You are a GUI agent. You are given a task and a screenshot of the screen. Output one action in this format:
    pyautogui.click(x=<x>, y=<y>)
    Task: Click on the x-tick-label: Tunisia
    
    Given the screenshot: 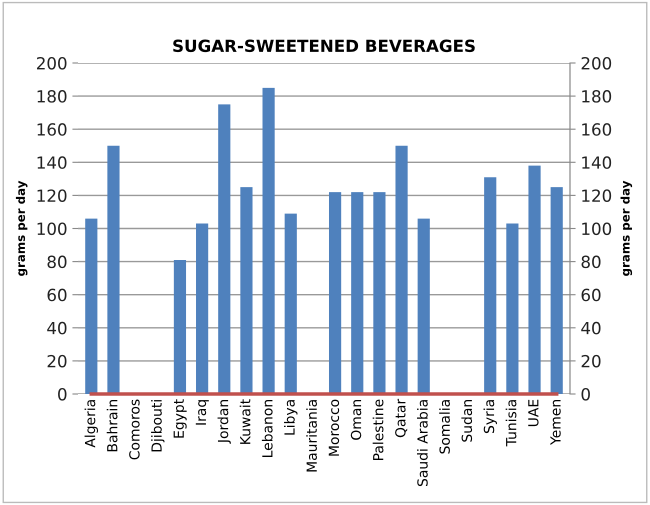 What is the action you would take?
    pyautogui.click(x=511, y=423)
    